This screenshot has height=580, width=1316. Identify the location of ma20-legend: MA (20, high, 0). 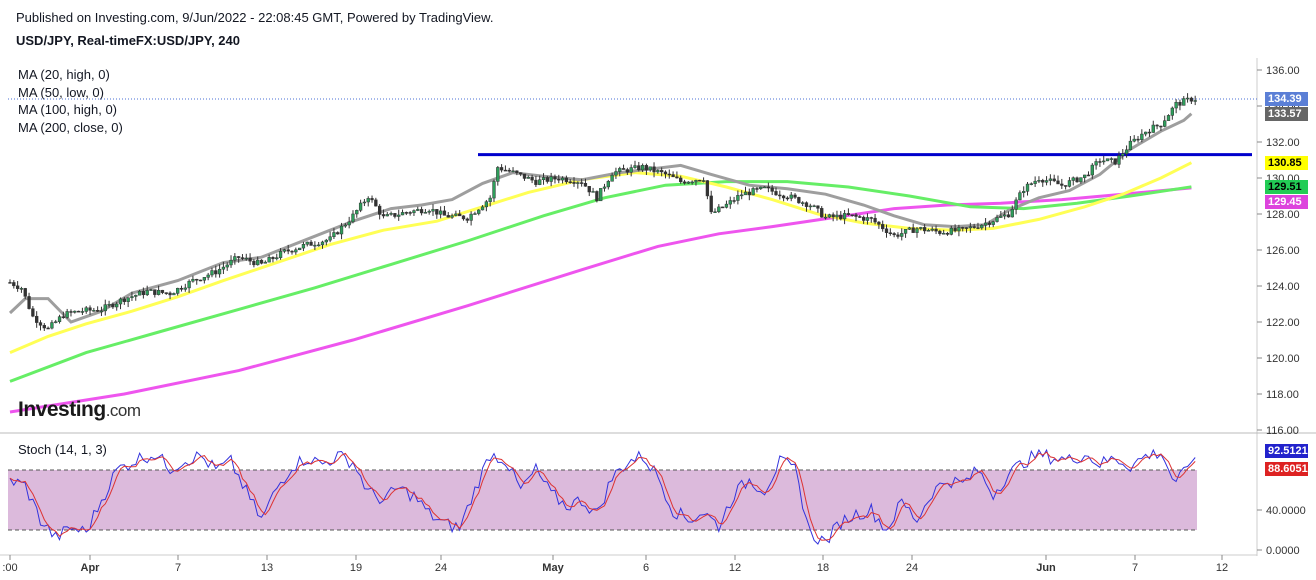
(64, 74).